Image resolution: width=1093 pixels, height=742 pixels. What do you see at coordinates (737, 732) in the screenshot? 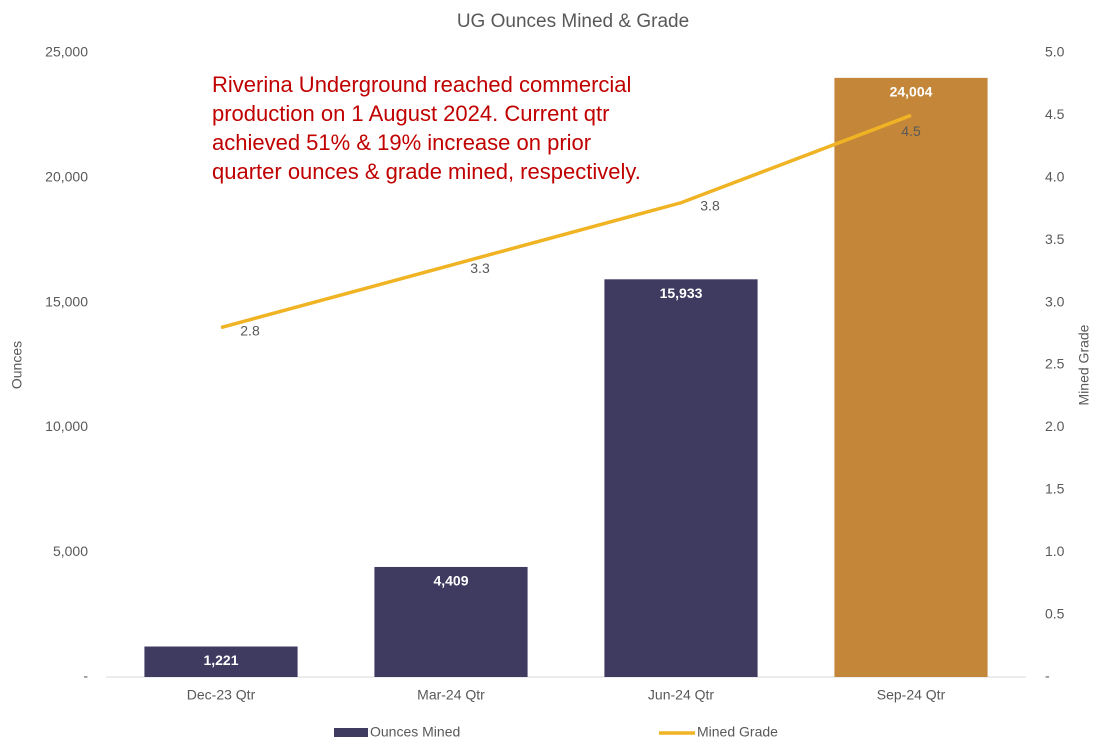
I see `legend-label: Mined Grade` at bounding box center [737, 732].